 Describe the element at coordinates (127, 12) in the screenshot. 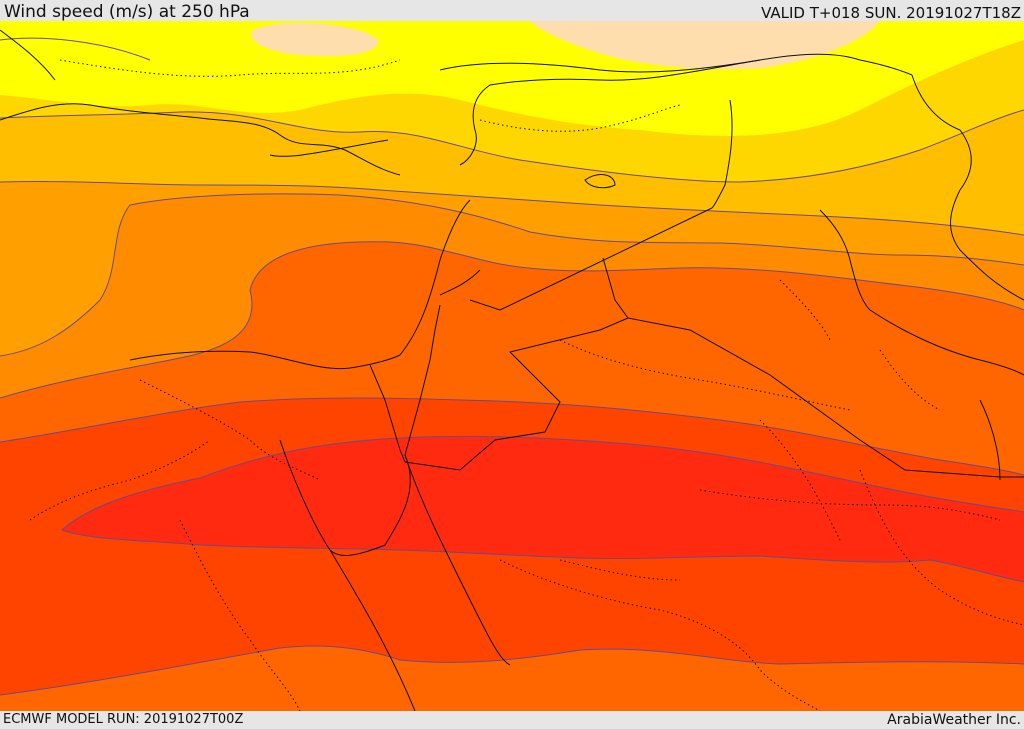

I see `map-title: Wind speed (m/s) at 250 hPa` at that location.